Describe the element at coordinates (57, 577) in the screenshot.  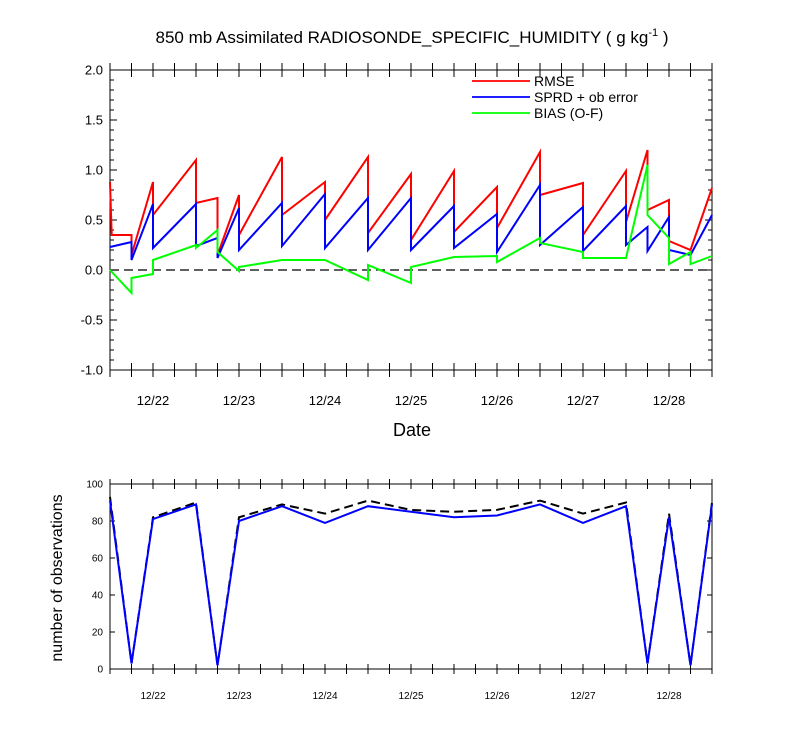
I see `bottom-ylabel: number of observations` at that location.